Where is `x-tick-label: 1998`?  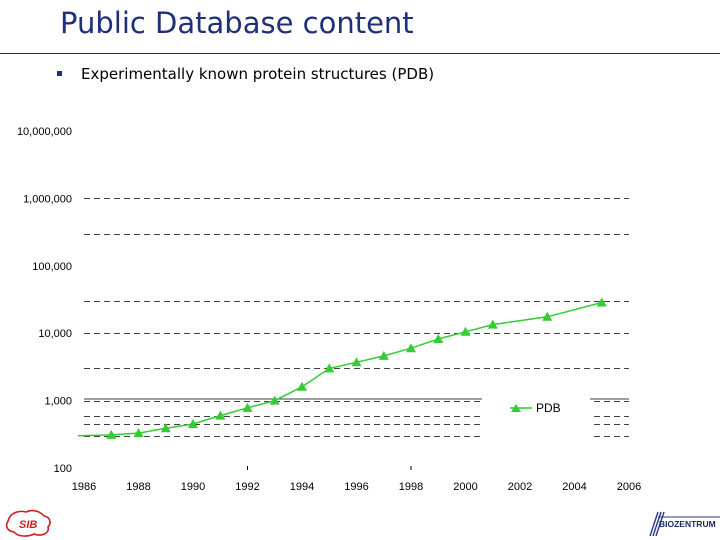
x-tick-label: 1998 is located at coordinates (411, 487).